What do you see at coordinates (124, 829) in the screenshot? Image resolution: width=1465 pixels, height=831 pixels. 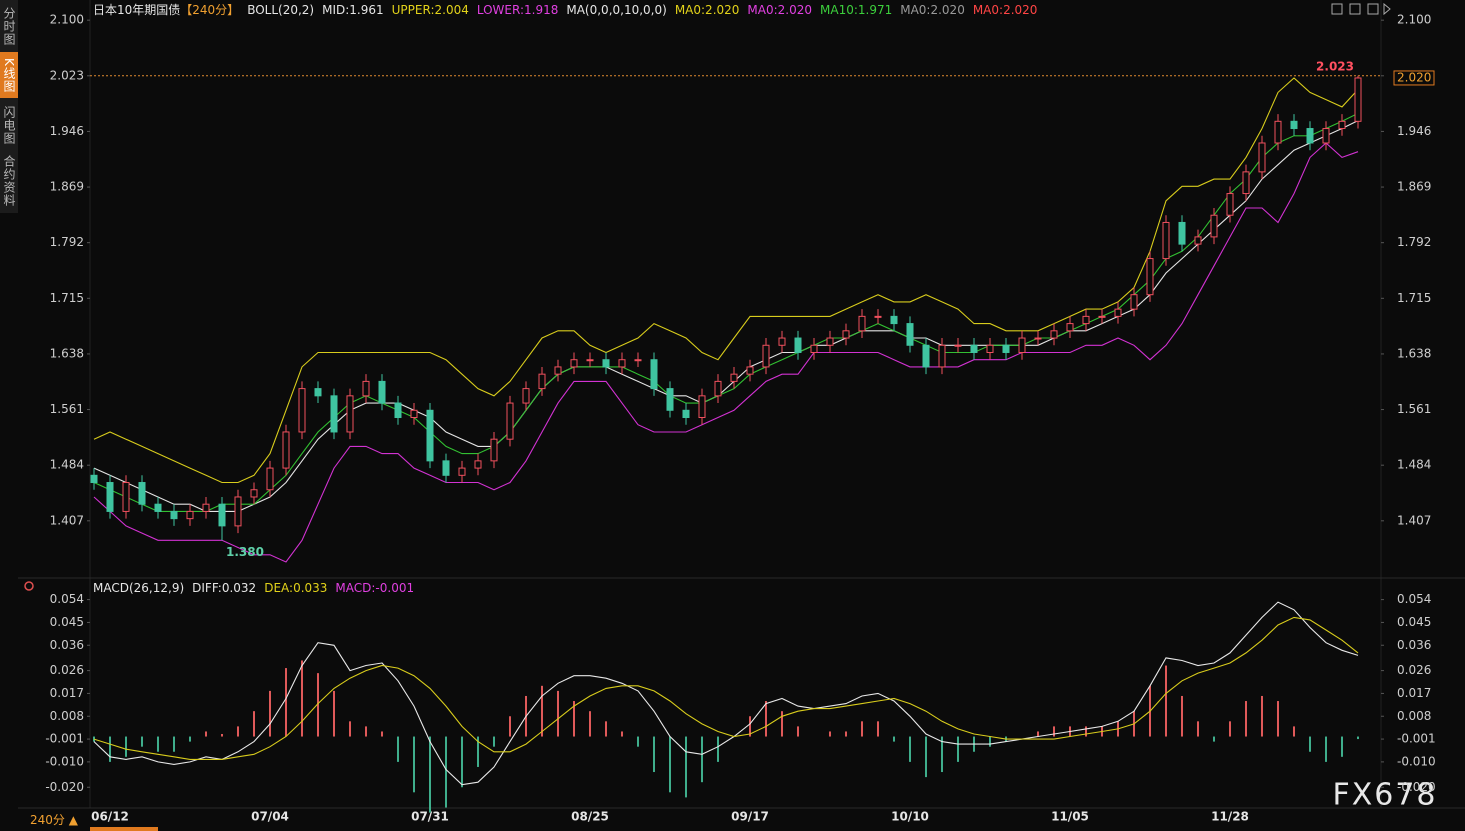 I see `period-underline` at bounding box center [124, 829].